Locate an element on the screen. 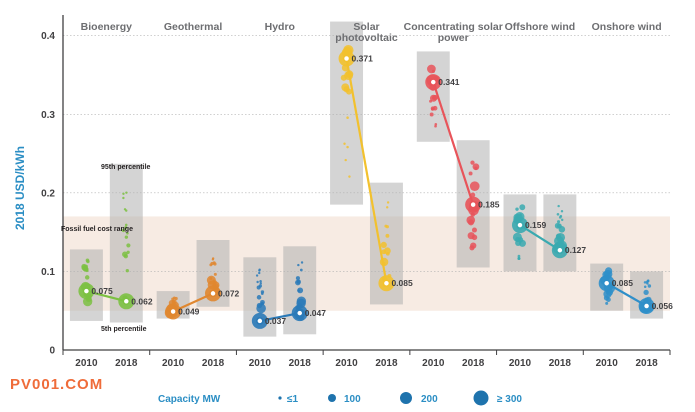 Image resolution: width=695 pixels, height=412 pixels. technology-label: Hydro is located at coordinates (280, 27).